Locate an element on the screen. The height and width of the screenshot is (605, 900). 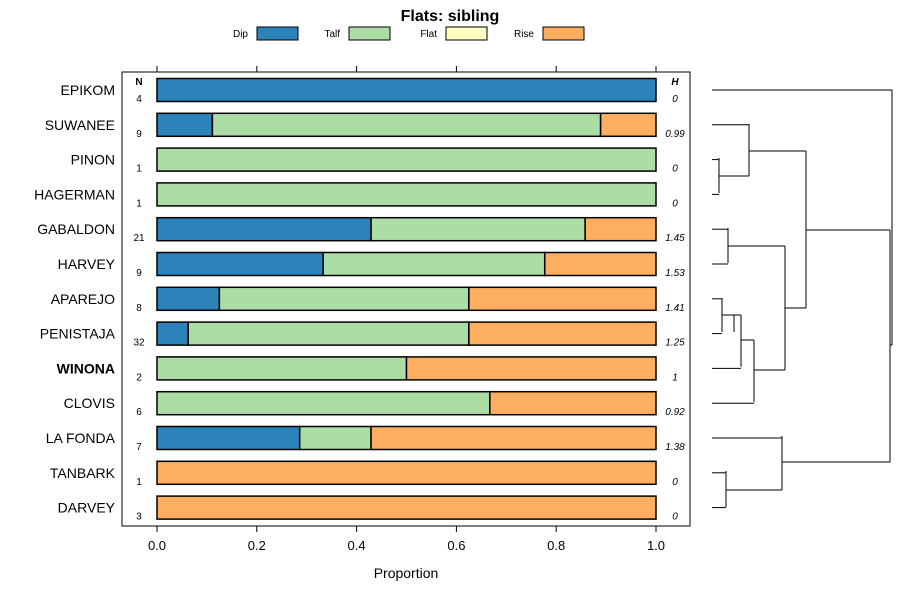
legend-label-dip: Dip is located at coordinates (240, 34).